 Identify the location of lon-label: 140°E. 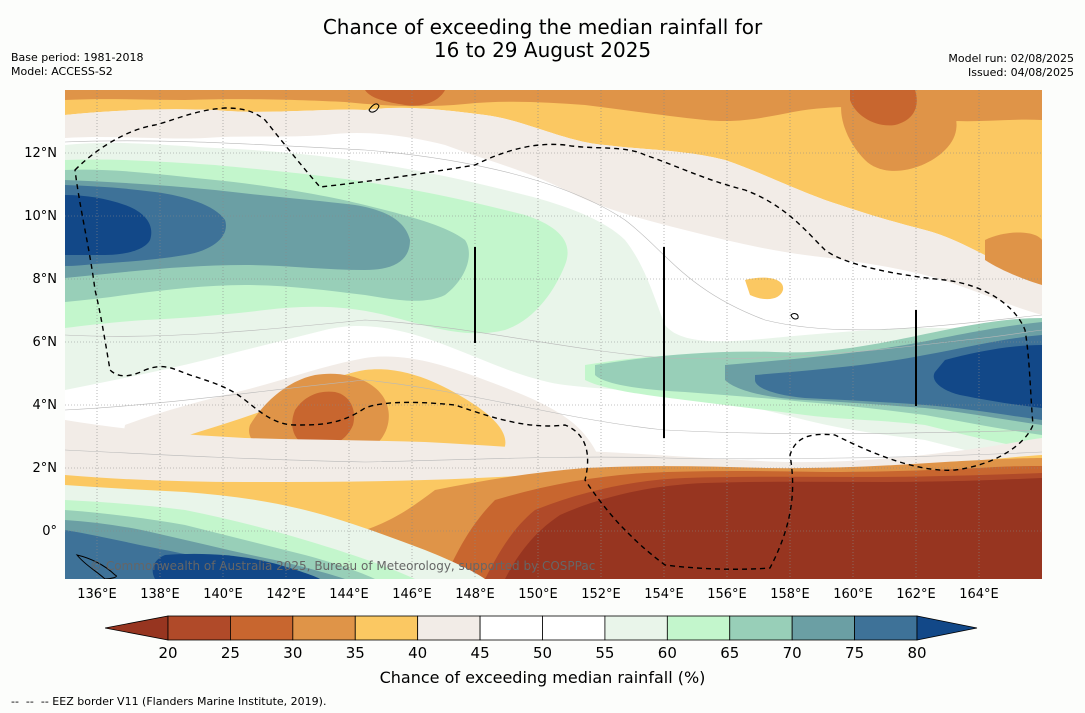
(223, 594).